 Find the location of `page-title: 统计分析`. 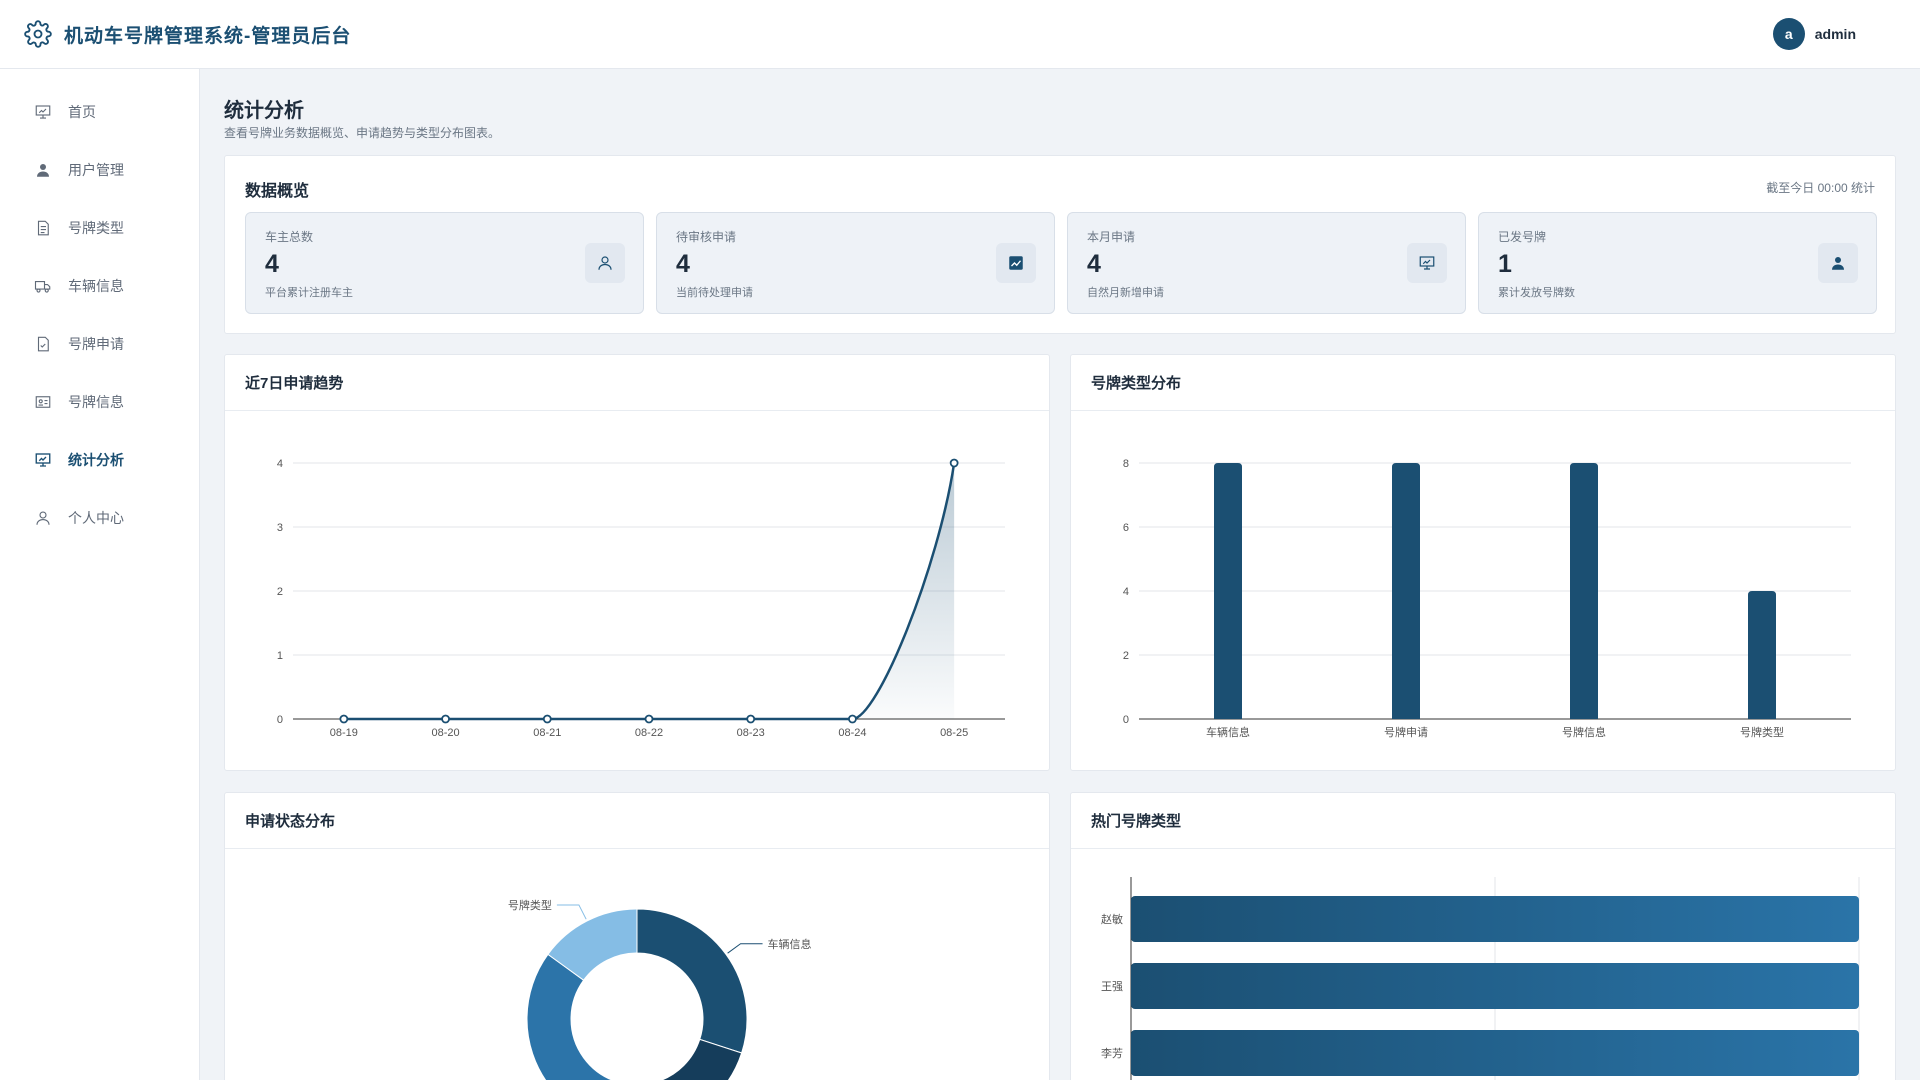

page-title: 统计分析 is located at coordinates (264, 111).